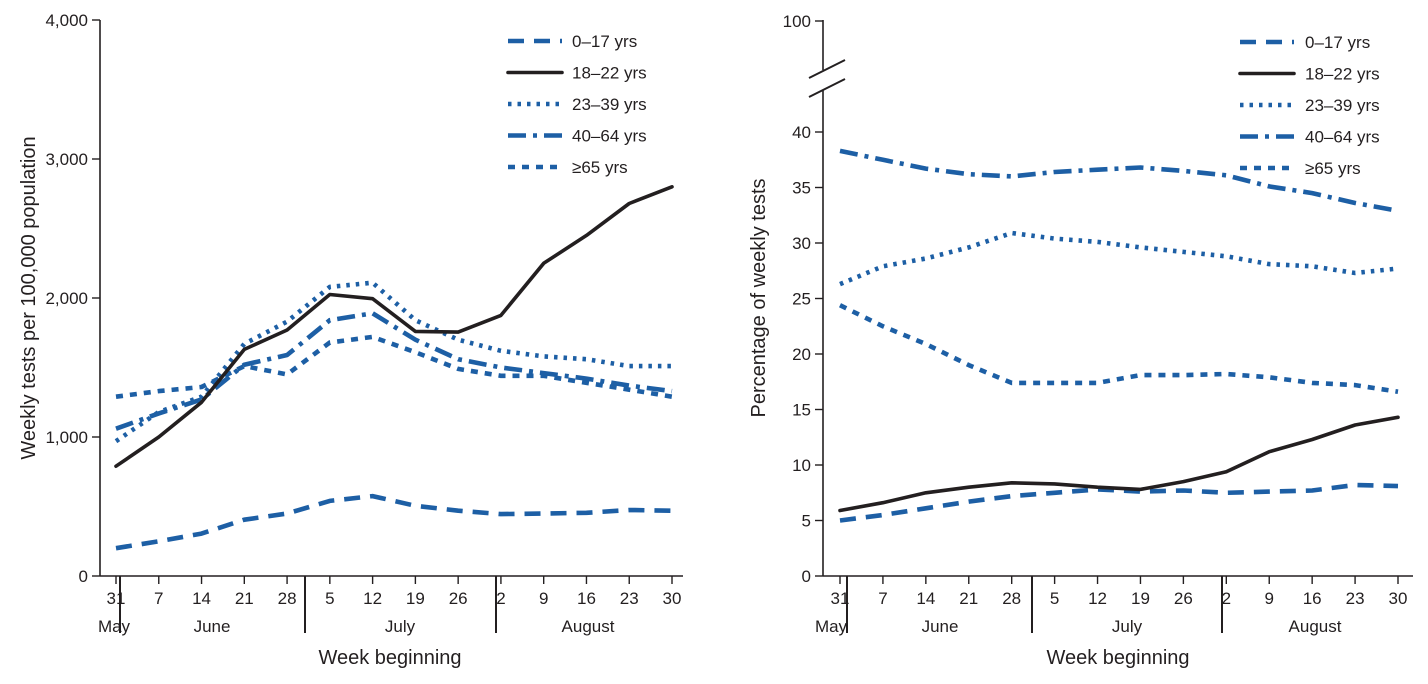 The image size is (1428, 684). I want to click on y-tick-label: 100, so click(797, 21).